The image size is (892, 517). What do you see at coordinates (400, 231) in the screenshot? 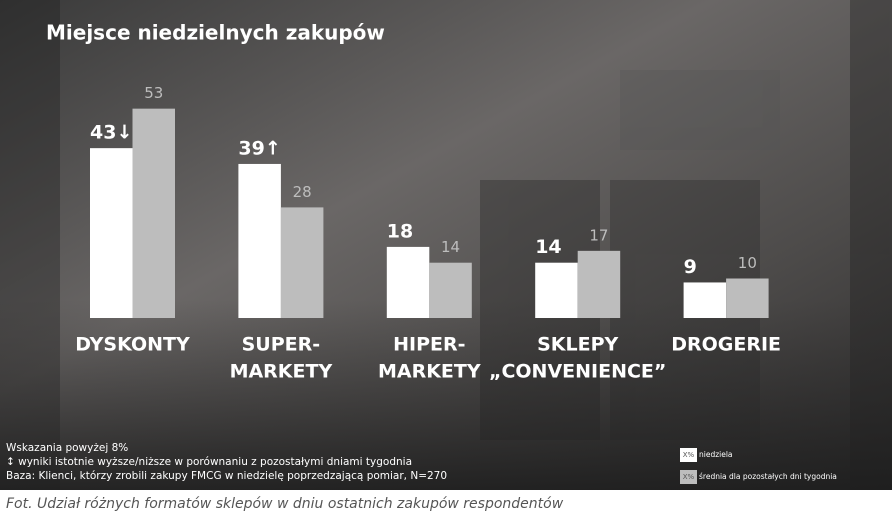
I see `value-label: 18` at bounding box center [400, 231].